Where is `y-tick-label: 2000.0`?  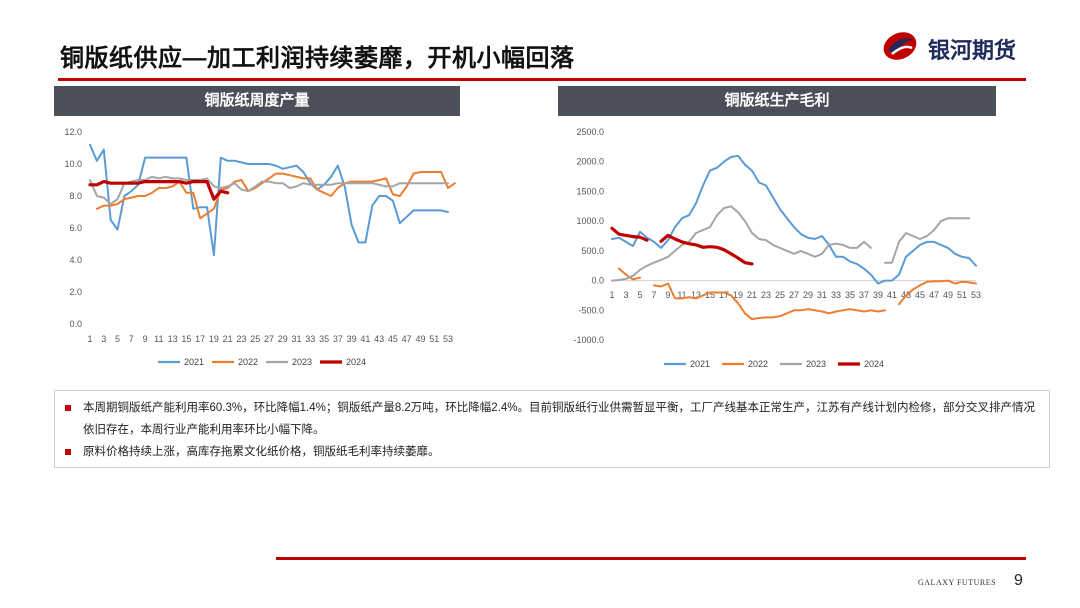 y-tick-label: 2000.0 is located at coordinates (590, 162).